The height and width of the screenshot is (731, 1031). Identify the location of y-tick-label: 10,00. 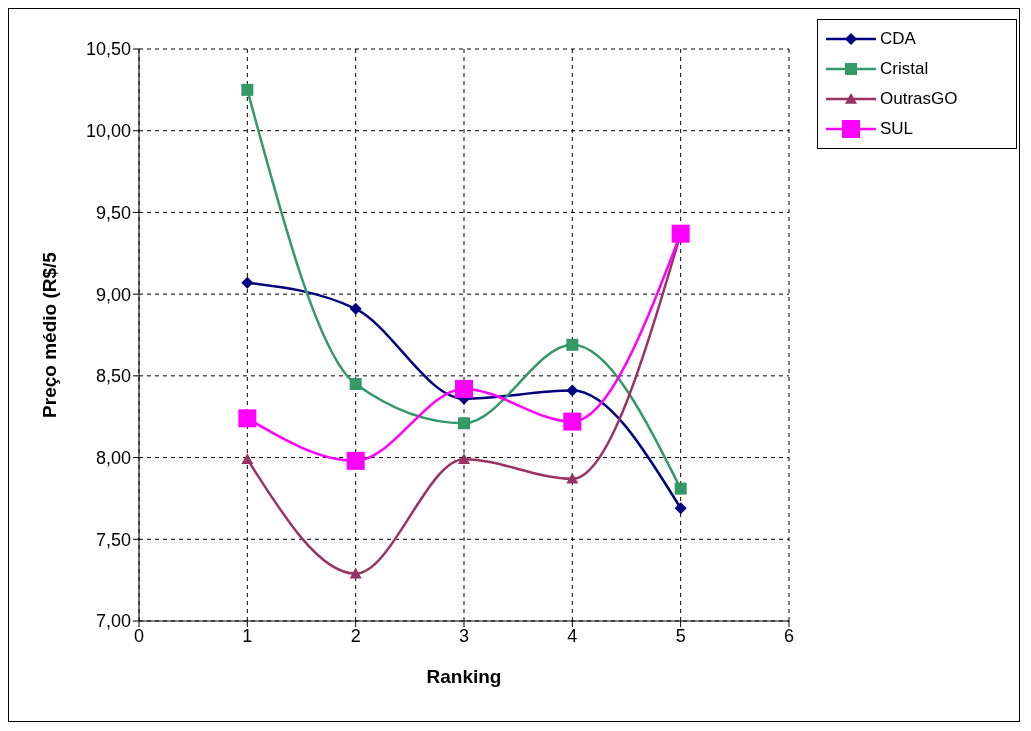
(108, 131).